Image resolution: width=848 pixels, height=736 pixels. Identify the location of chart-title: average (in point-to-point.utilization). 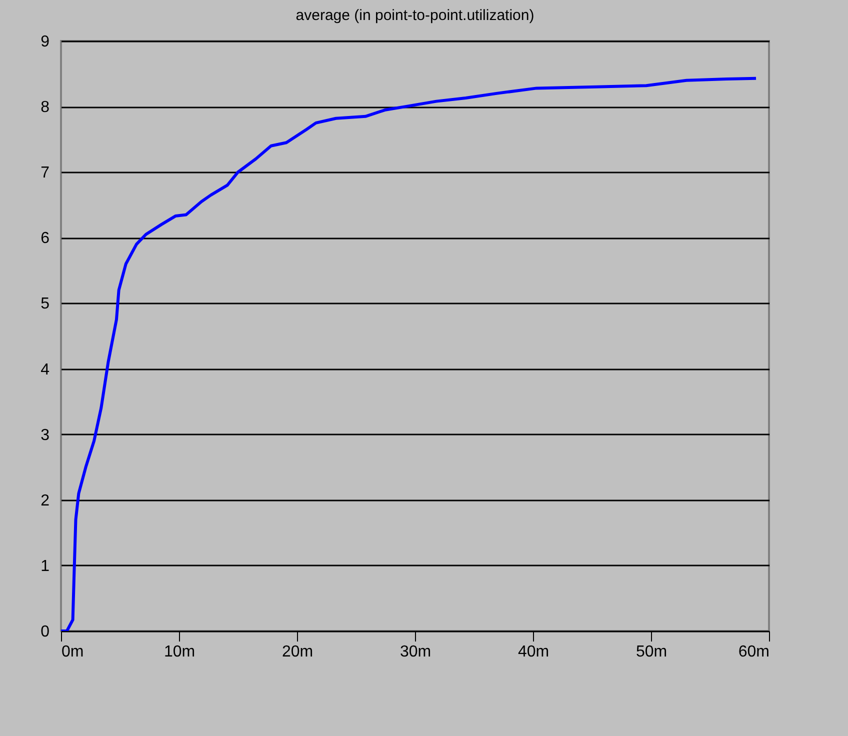
(415, 15).